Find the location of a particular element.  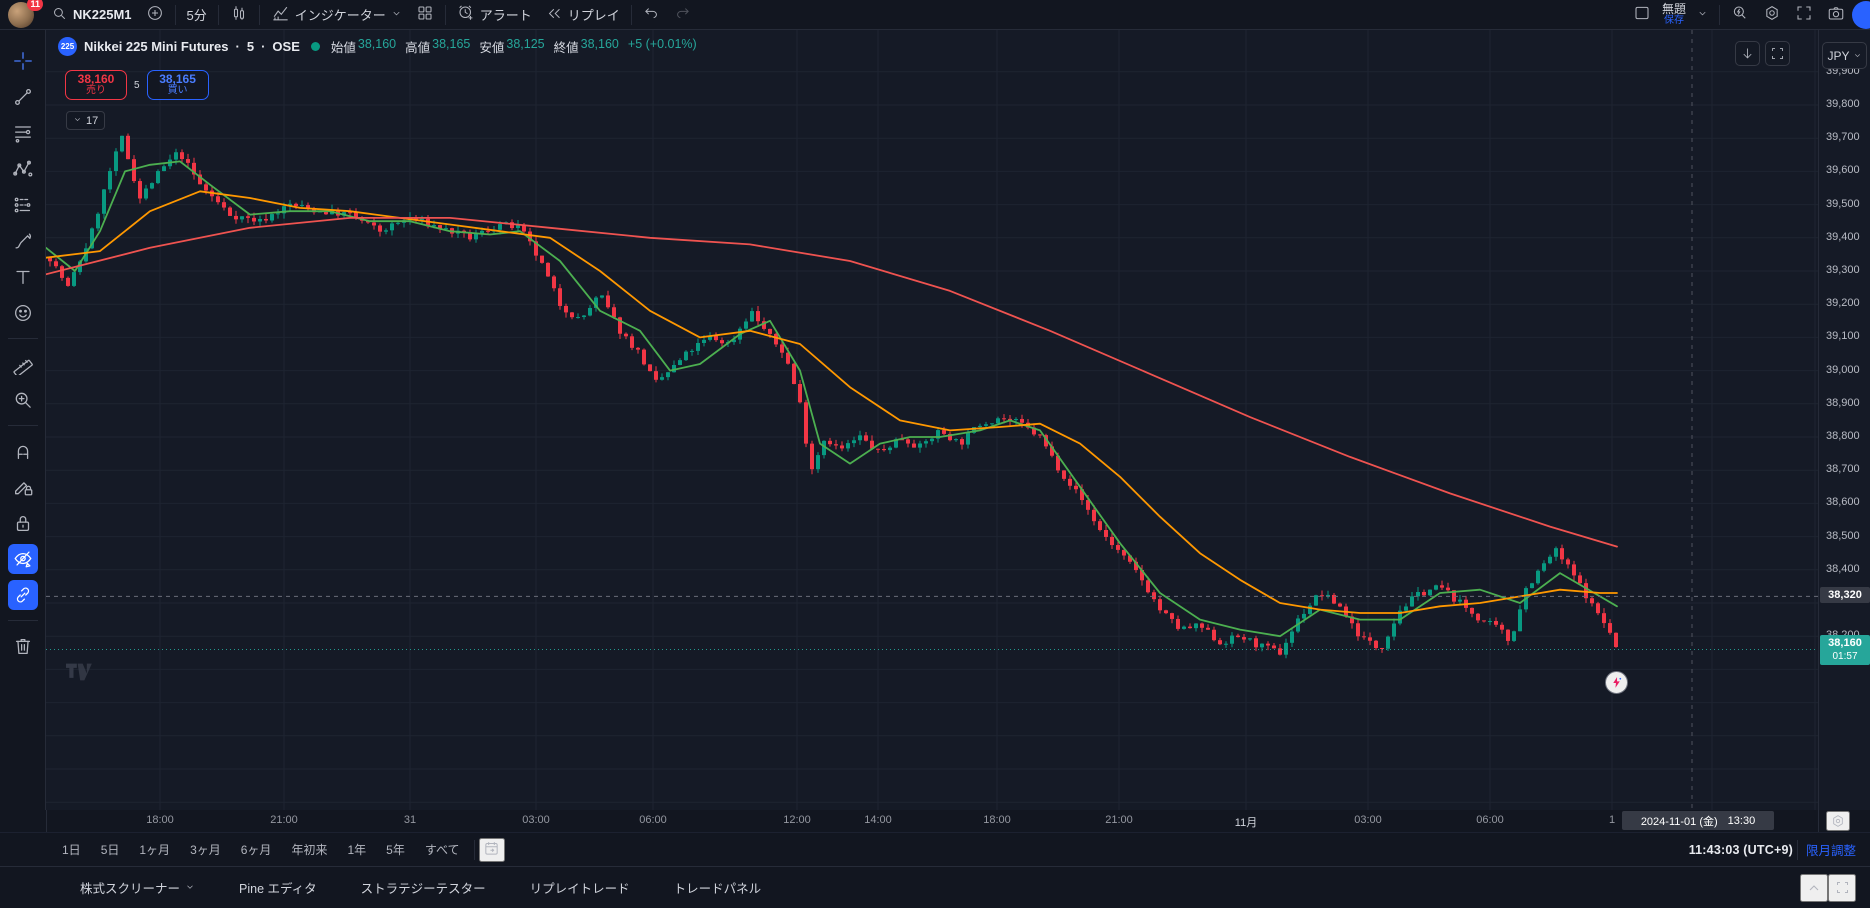

price-axis-label: 39,200 is located at coordinates (1843, 303).